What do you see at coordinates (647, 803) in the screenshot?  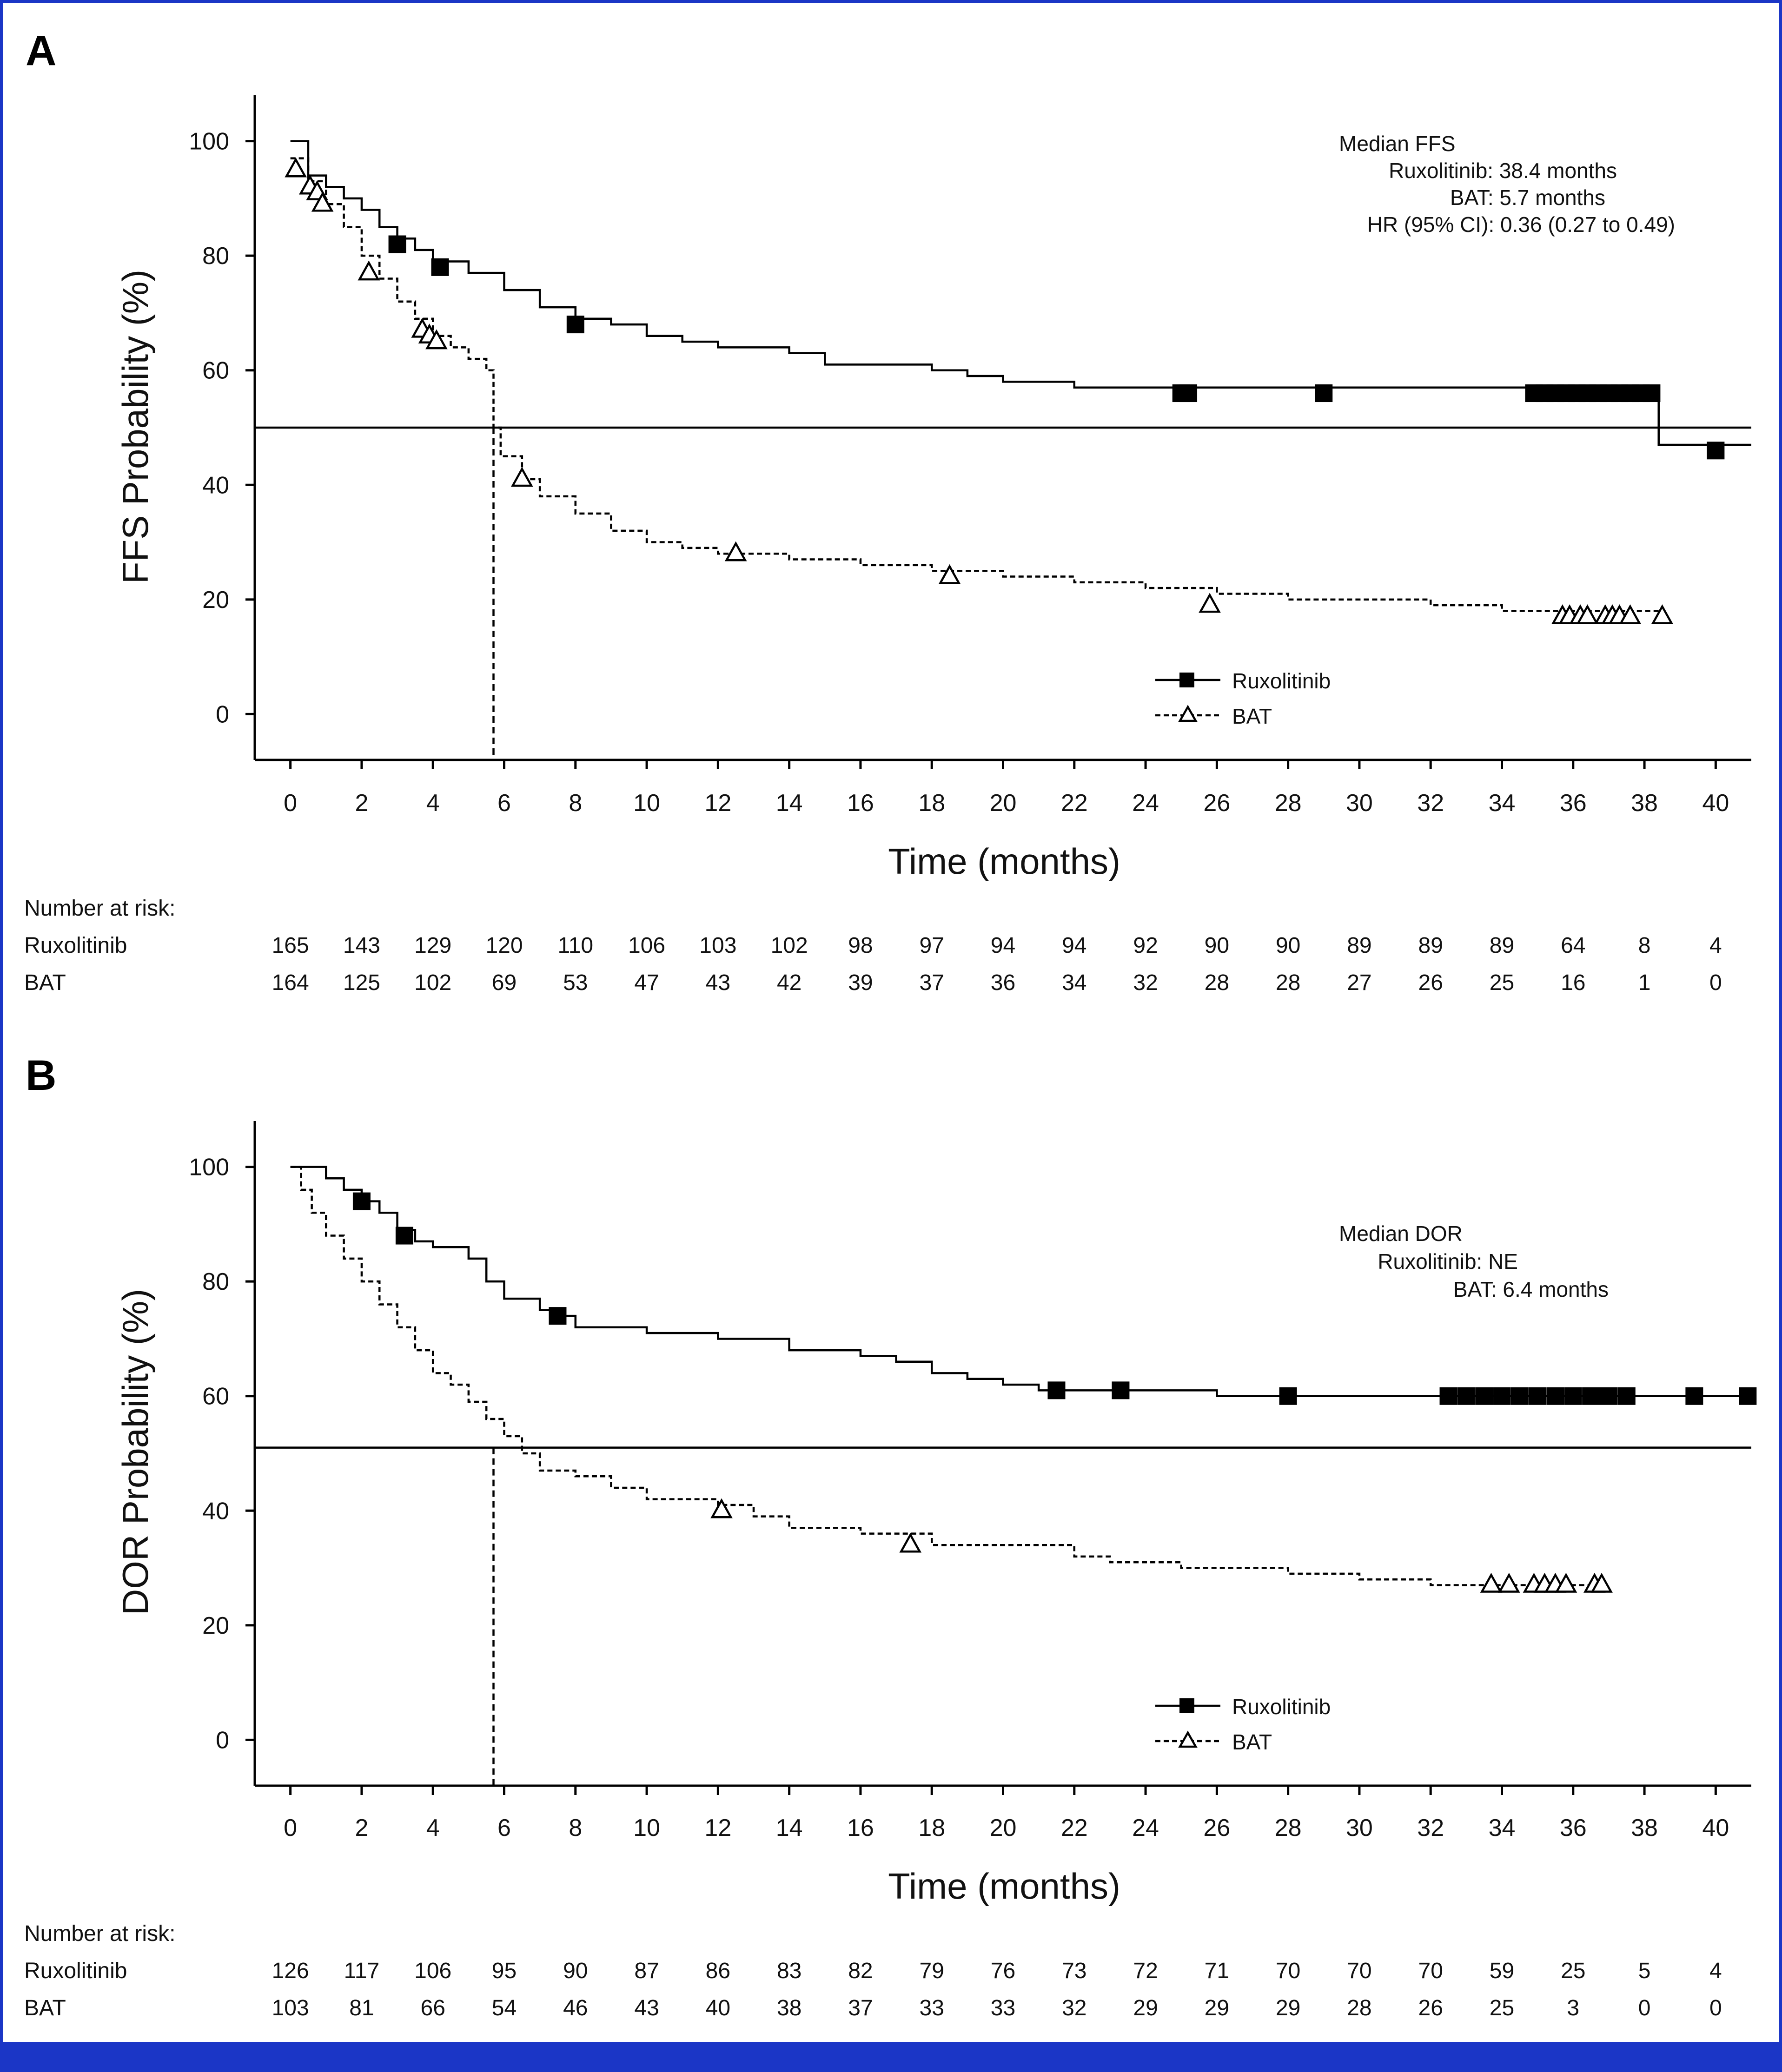 I see `panel-a-x-tick-label: 10` at bounding box center [647, 803].